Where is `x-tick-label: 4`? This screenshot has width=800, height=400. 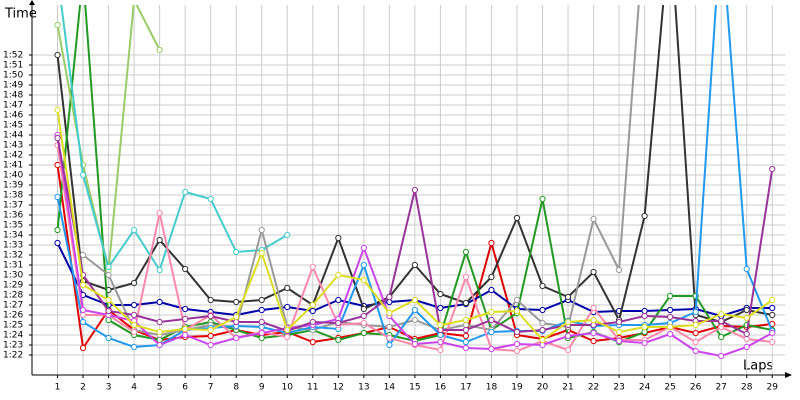
x-tick-label: 4 is located at coordinates (134, 388).